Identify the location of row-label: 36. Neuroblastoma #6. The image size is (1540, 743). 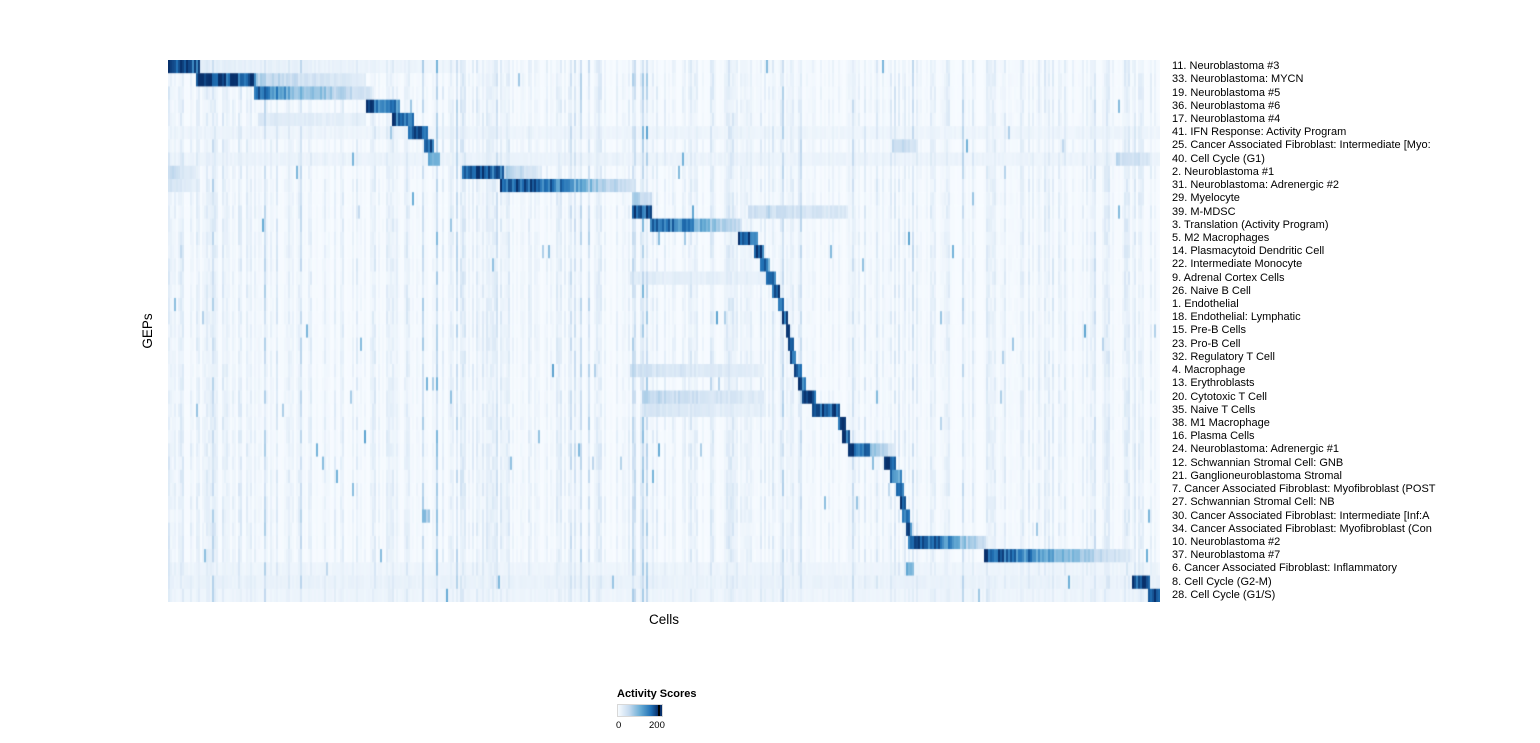
(1226, 105).